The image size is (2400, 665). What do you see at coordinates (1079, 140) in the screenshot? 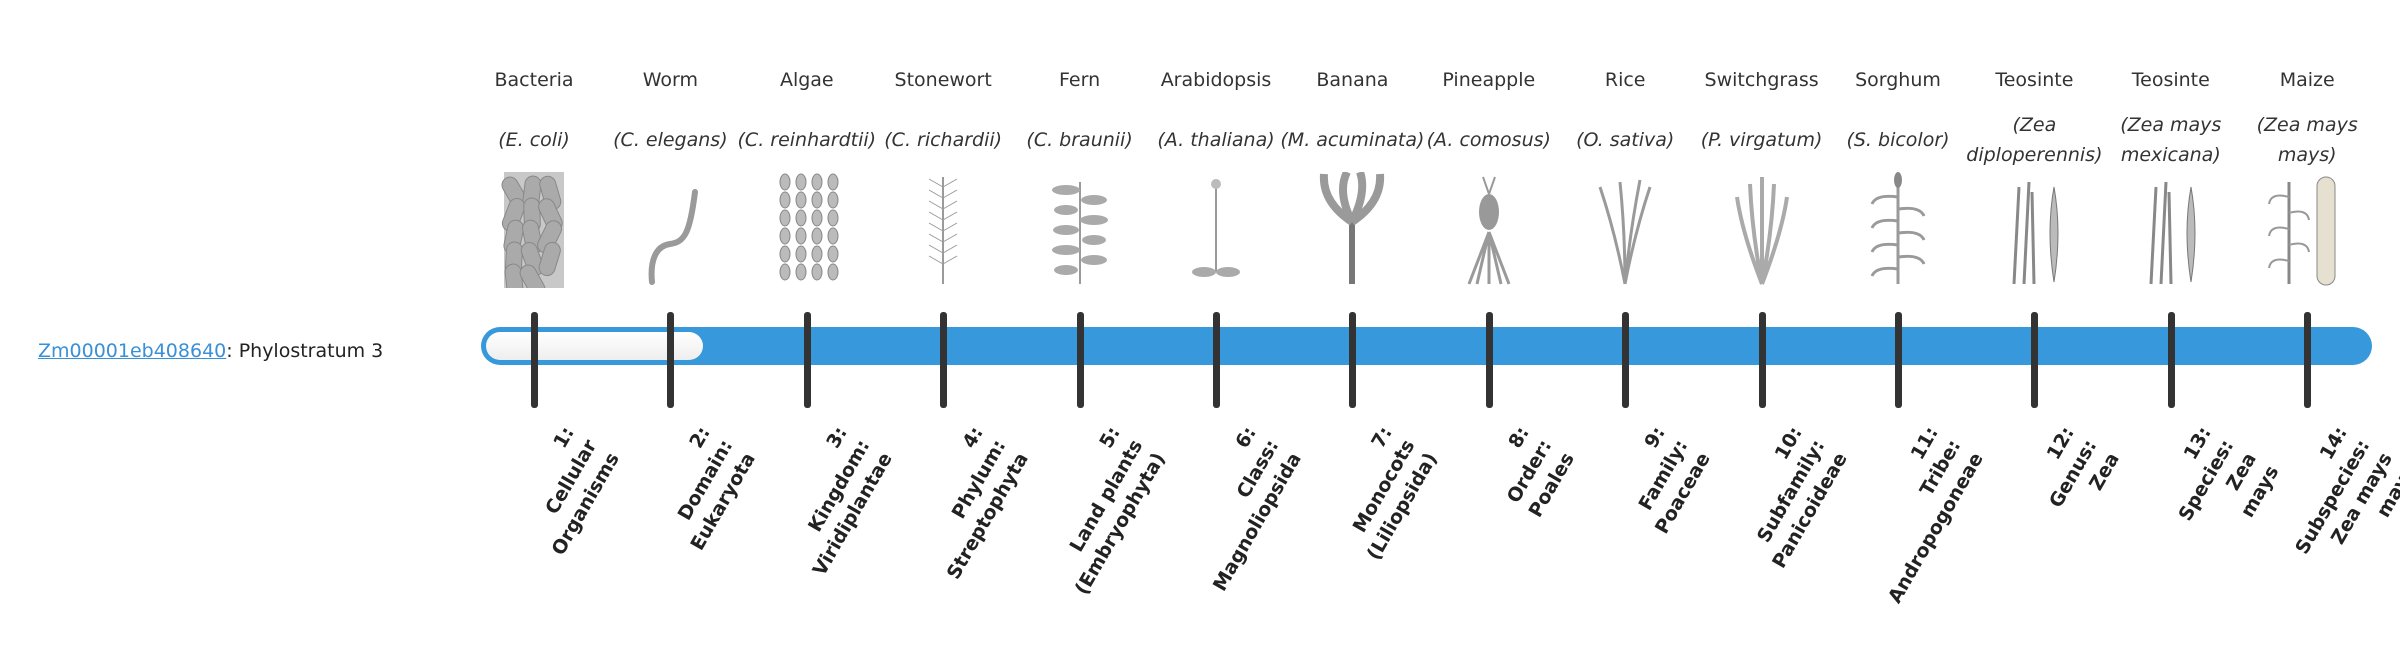
I see `organism-scientific-name: (C. braunii)` at bounding box center [1079, 140].